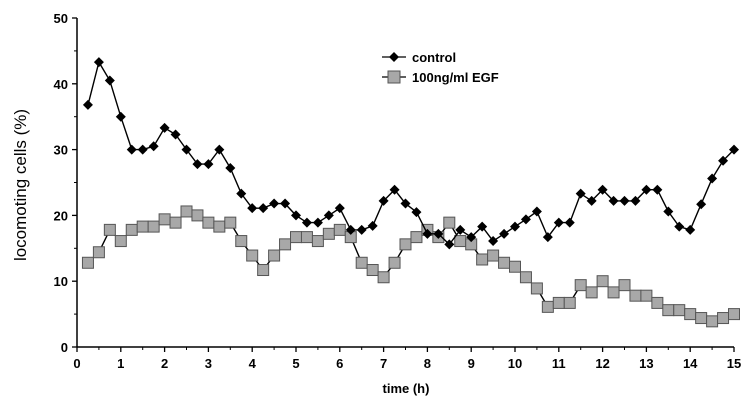 The width and height of the screenshot is (750, 410). I want to click on legend-marker-egf, so click(394, 77).